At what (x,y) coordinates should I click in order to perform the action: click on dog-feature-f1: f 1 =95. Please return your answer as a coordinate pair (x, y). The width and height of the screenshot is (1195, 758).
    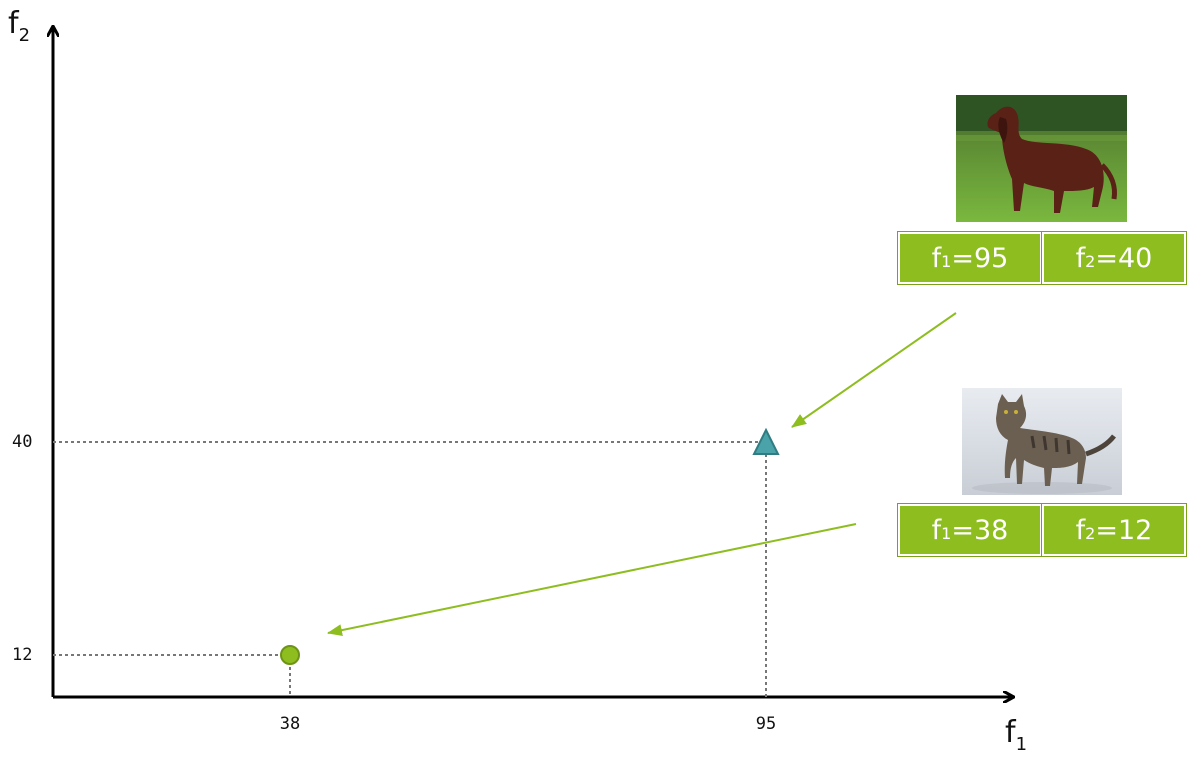
    Looking at the image, I should click on (970, 258).